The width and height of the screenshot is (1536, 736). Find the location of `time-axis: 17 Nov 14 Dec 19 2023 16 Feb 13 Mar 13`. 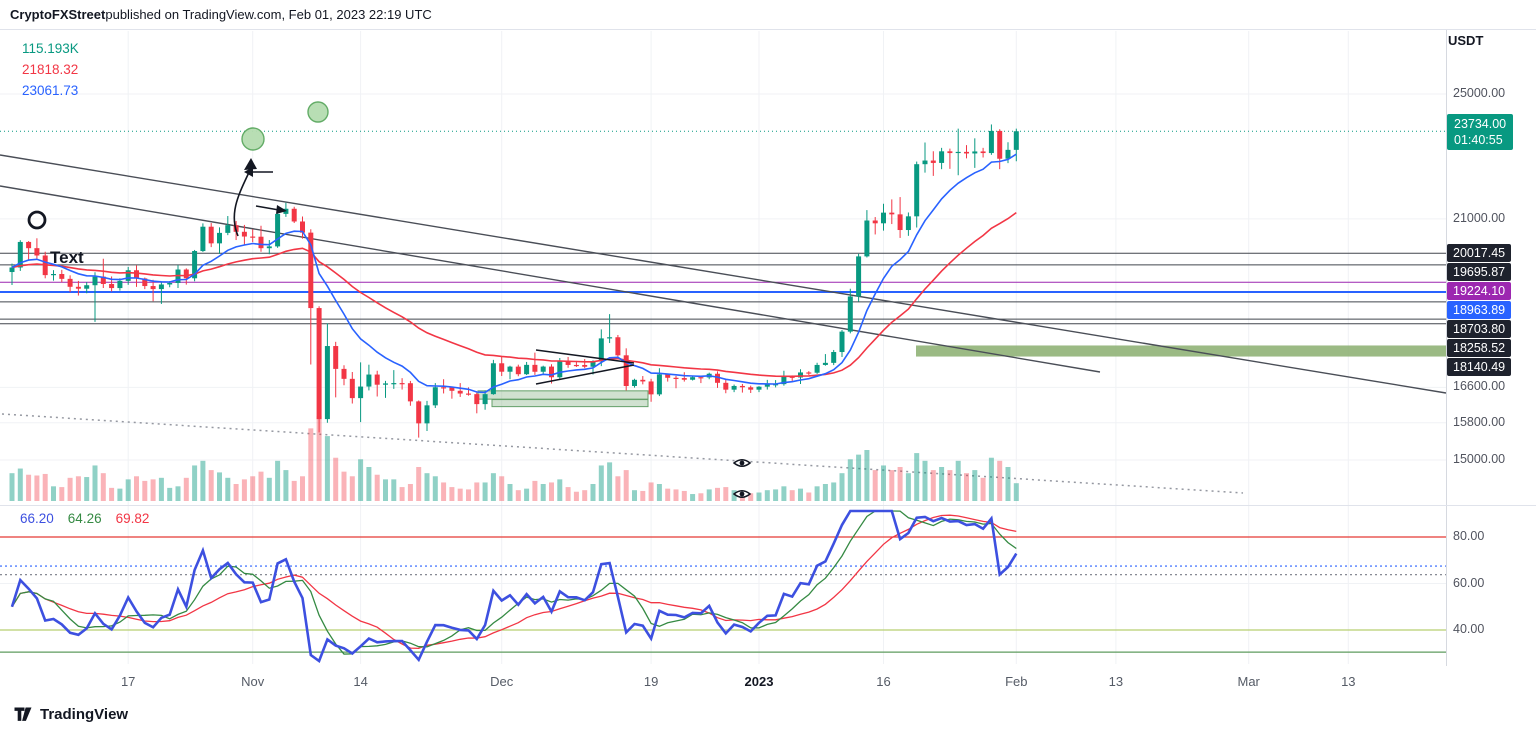

time-axis: 17 Nov 14 Dec 19 2023 16 Feb 13 Mar 13 is located at coordinates (768, 682).